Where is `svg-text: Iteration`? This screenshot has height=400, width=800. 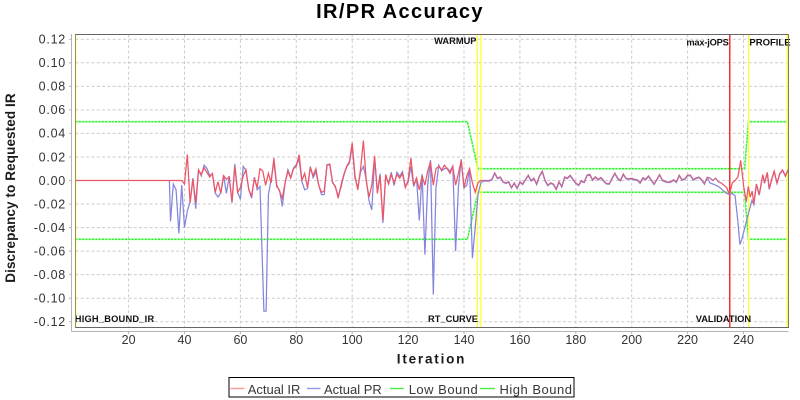 svg-text: Iteration is located at coordinates (431, 359).